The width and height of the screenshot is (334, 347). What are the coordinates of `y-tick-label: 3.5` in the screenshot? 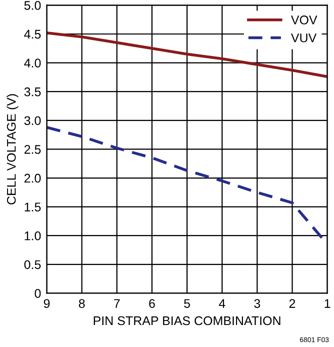 It's located at (32, 91).